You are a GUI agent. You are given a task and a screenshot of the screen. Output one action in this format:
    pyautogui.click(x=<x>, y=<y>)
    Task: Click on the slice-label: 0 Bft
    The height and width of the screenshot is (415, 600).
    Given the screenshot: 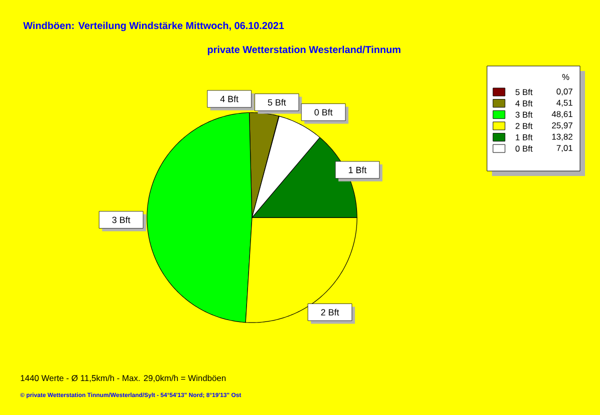 What is the action you would take?
    pyautogui.click(x=323, y=112)
    